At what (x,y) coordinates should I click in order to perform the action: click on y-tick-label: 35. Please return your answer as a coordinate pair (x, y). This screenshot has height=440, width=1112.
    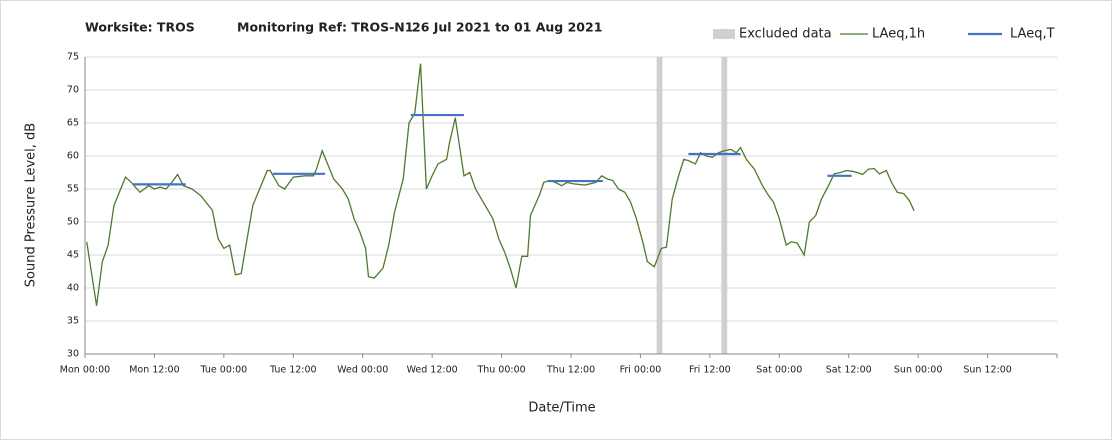
    Looking at the image, I should click on (73, 321).